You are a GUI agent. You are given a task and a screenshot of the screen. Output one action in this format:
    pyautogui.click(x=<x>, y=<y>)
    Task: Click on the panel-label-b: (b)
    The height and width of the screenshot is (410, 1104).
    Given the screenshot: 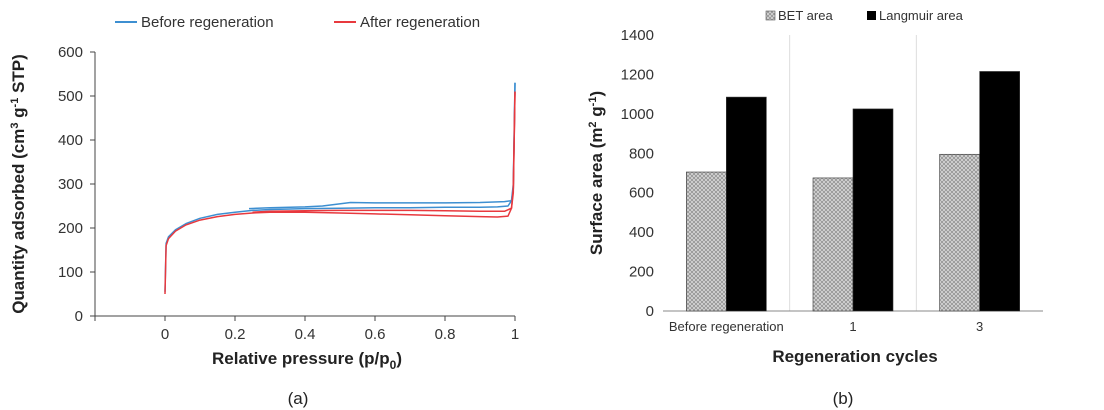 What is the action you would take?
    pyautogui.click(x=843, y=398)
    